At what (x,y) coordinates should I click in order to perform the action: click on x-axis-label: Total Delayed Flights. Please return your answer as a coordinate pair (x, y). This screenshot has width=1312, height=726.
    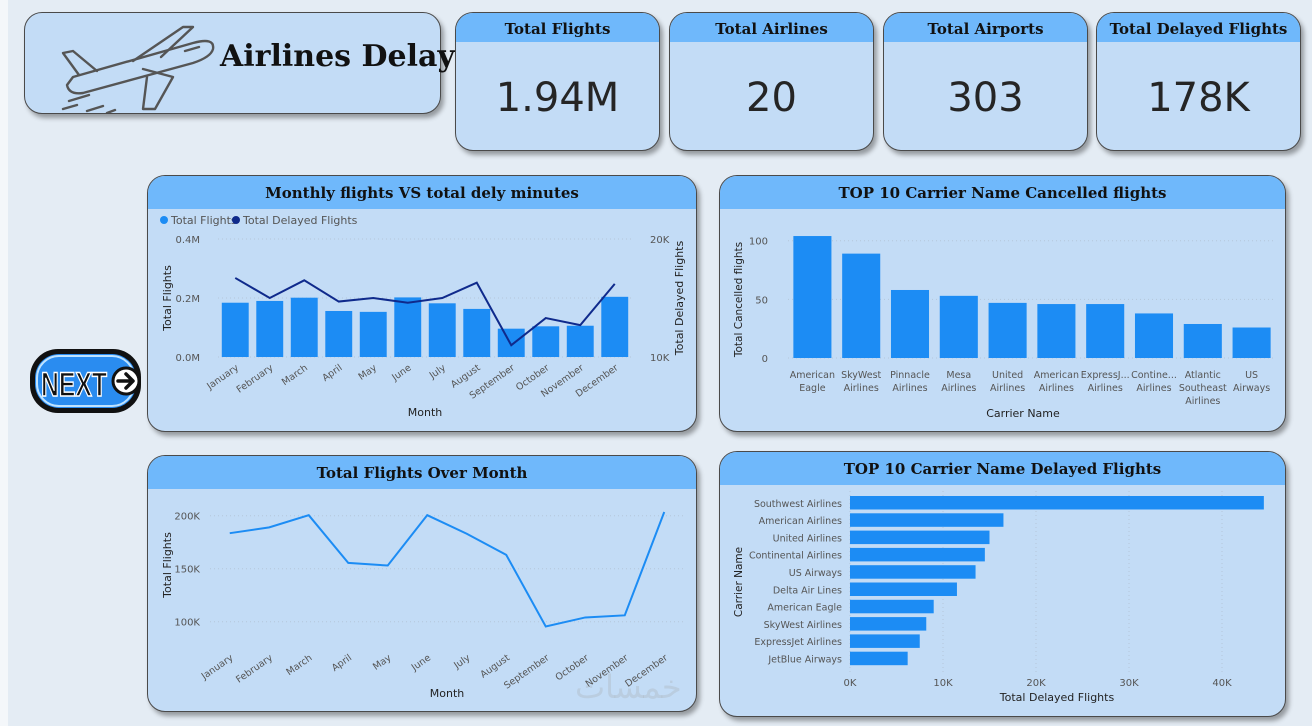
    Looking at the image, I should click on (1057, 697).